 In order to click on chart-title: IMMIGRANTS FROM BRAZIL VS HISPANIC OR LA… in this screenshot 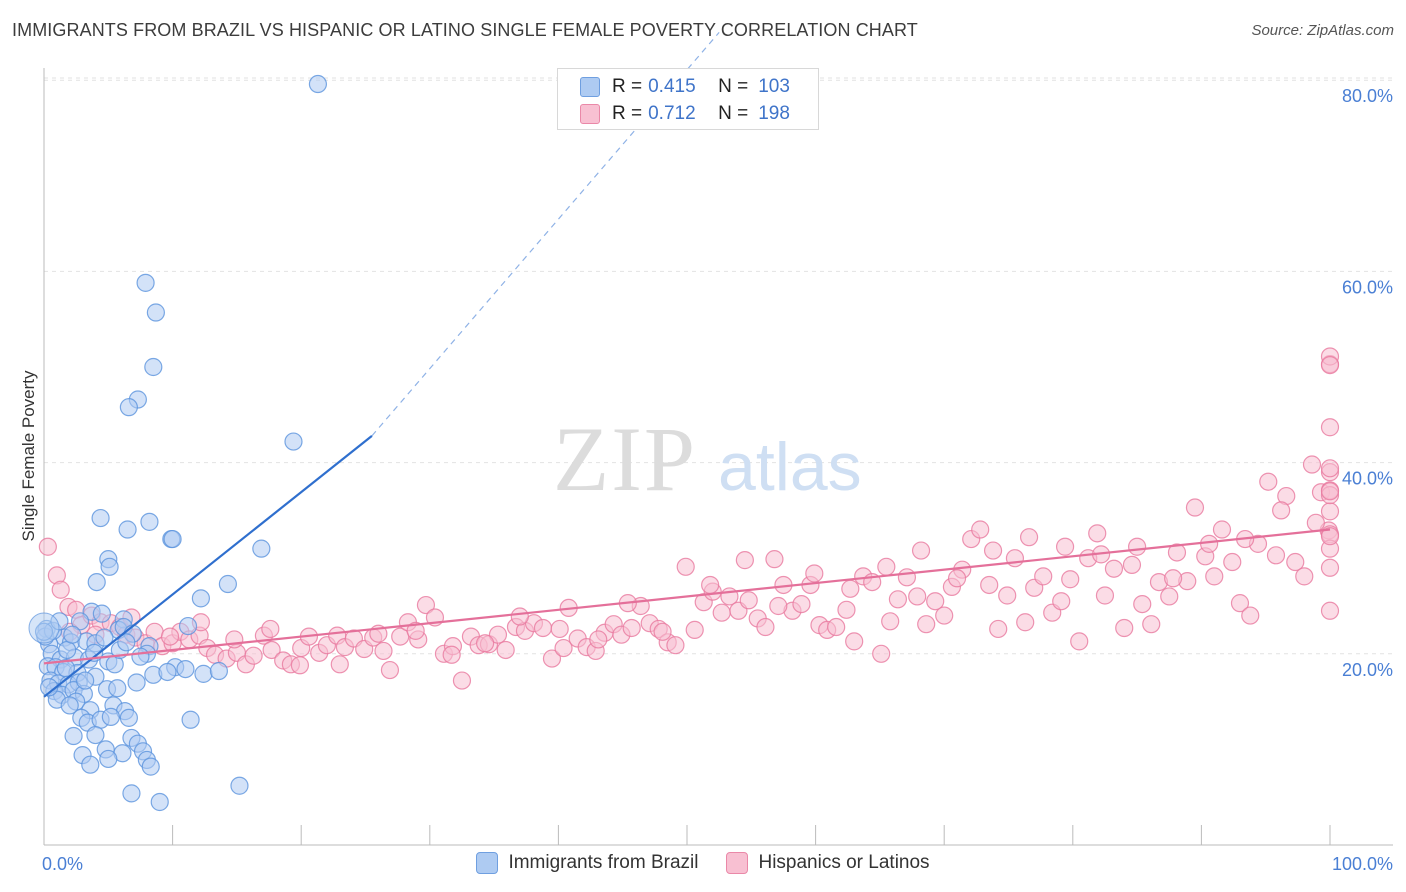, I will do `click(465, 30)`.